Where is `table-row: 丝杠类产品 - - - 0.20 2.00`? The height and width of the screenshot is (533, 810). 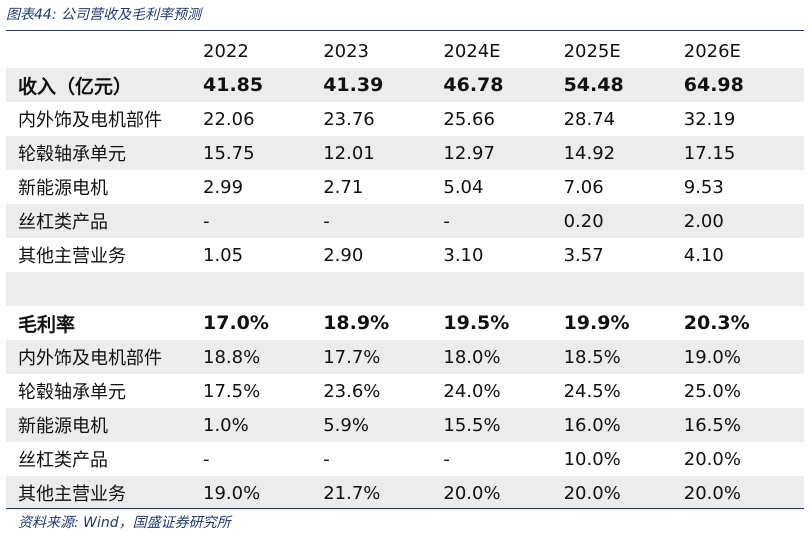
table-row: 丝杠类产品 - - - 0.20 2.00 is located at coordinates (405, 221).